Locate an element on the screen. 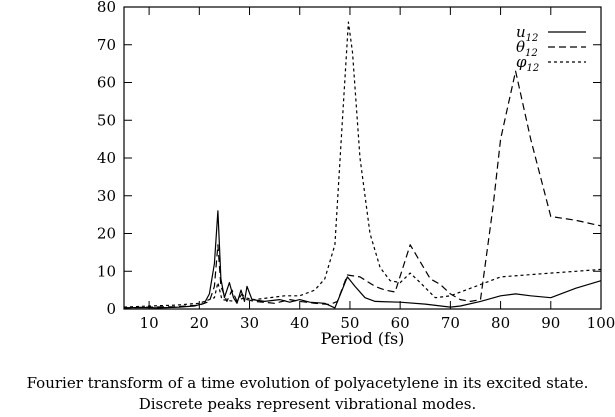 This screenshot has width=615, height=417. x-tick-label: 10 is located at coordinates (149, 323).